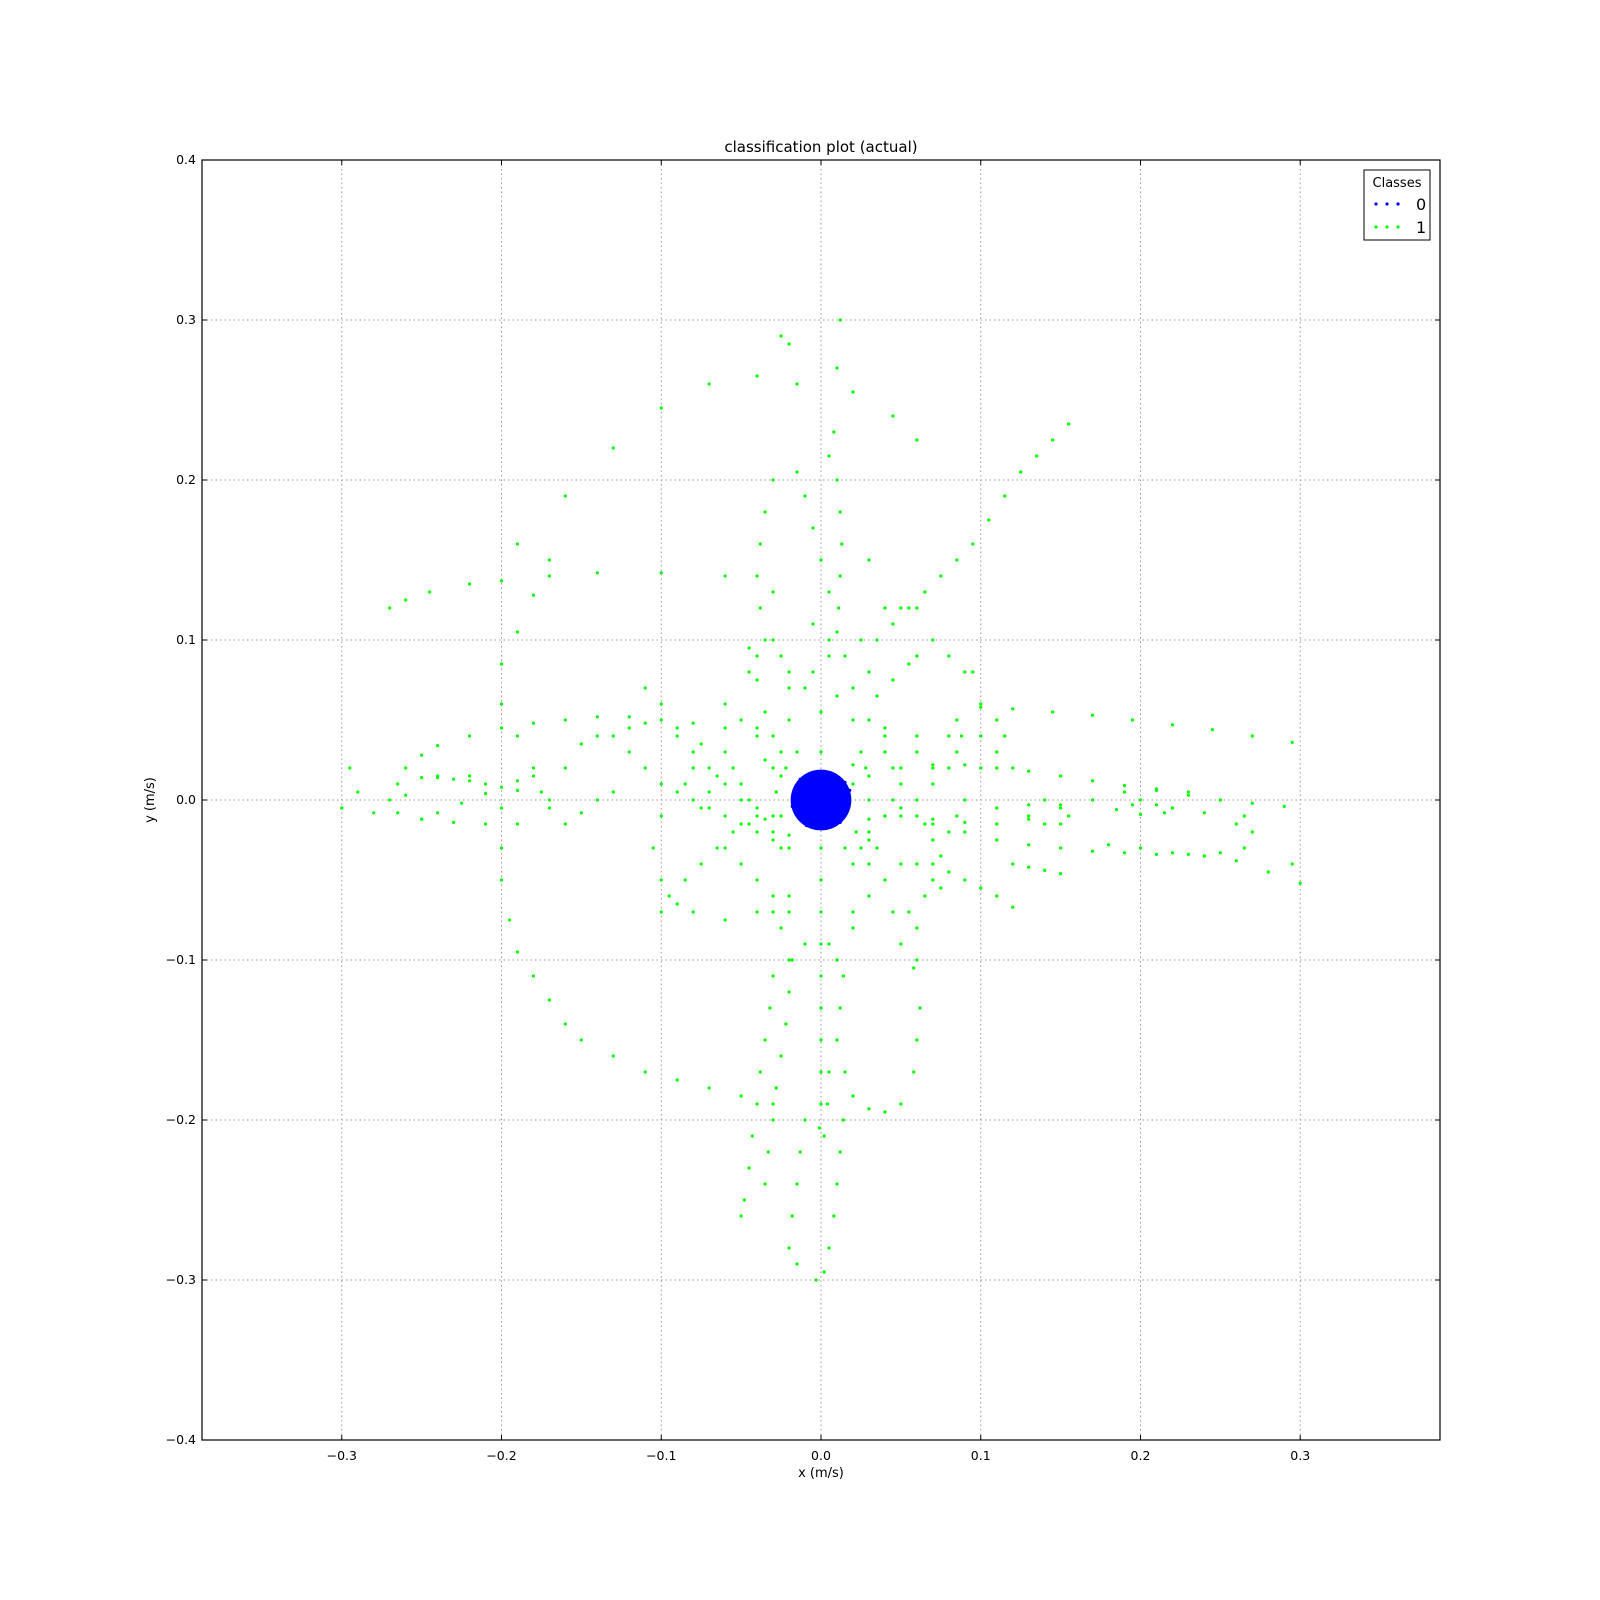 The image size is (1600, 1600). I want to click on y-tick-label: −0.2, so click(181, 1119).